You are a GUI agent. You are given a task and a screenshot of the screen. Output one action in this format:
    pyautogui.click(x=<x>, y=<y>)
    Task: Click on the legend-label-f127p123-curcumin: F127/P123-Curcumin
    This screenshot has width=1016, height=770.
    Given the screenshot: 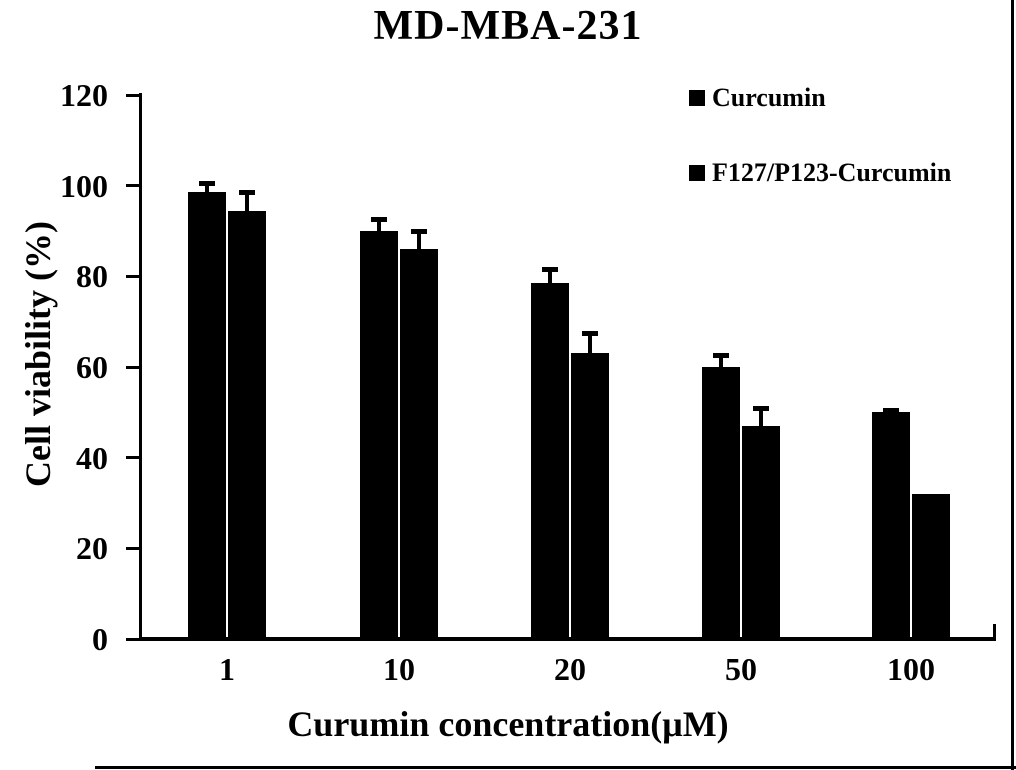 What is the action you would take?
    pyautogui.click(x=832, y=172)
    